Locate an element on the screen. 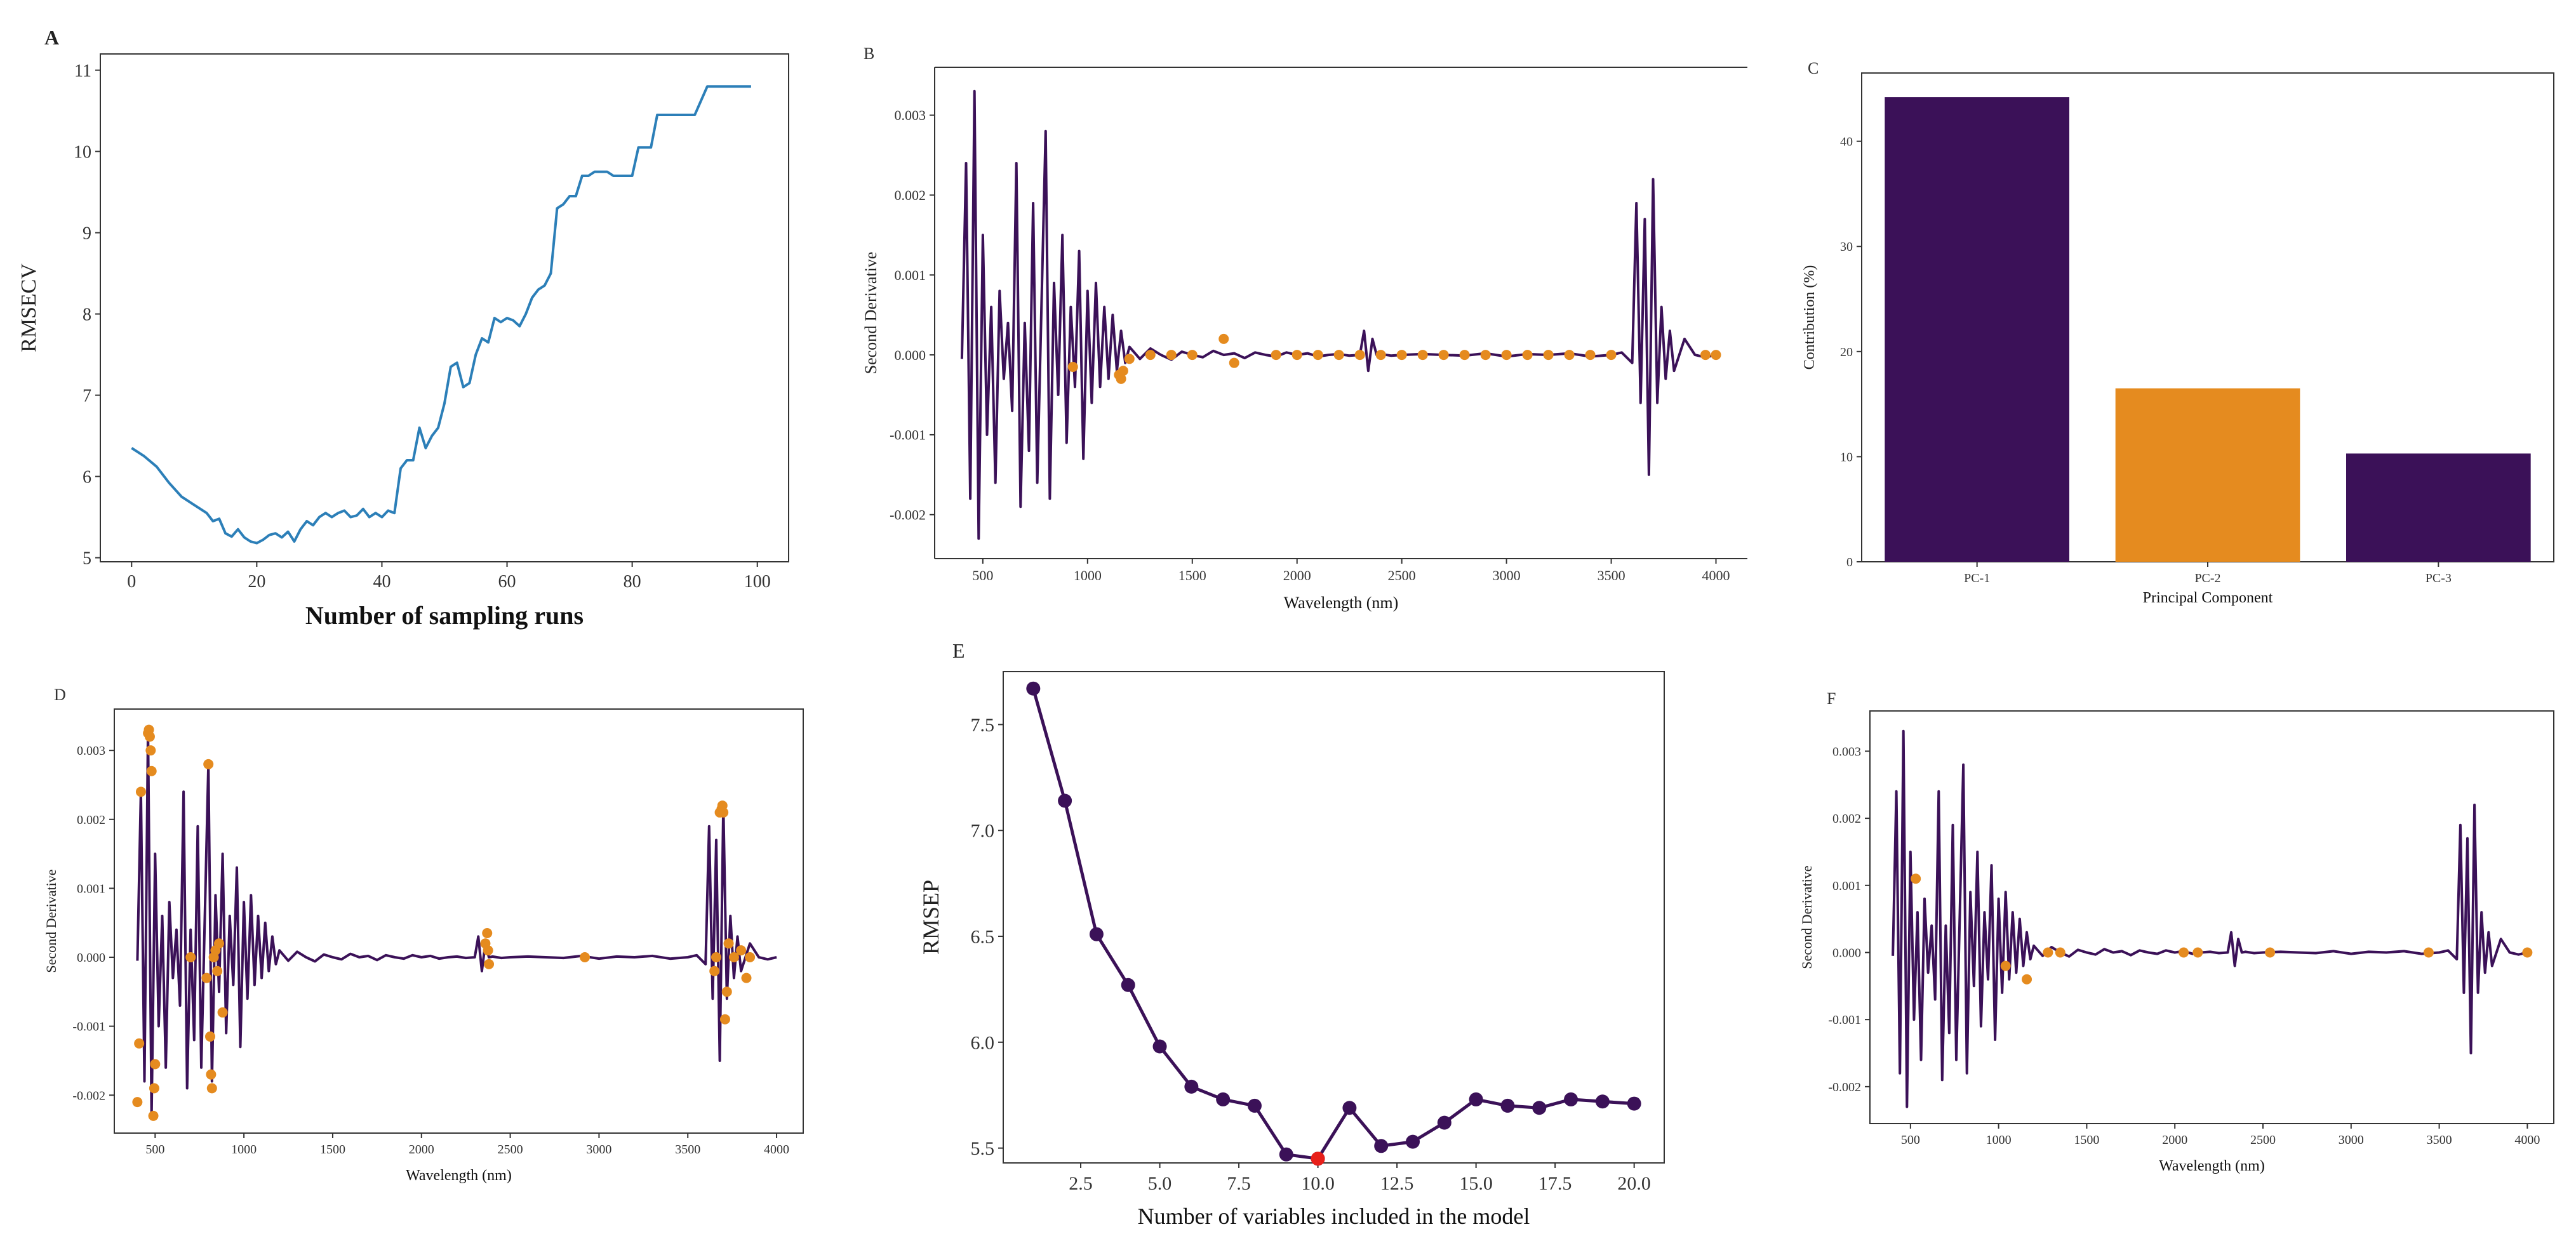  panel-c-y-tick-label: 30 is located at coordinates (1846, 247).